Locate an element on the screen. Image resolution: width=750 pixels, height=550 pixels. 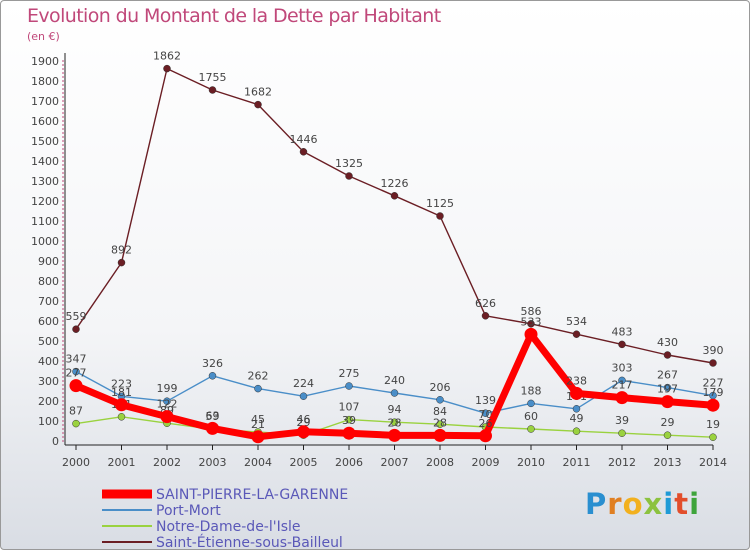
data-label: 70 is located at coordinates (486, 414).